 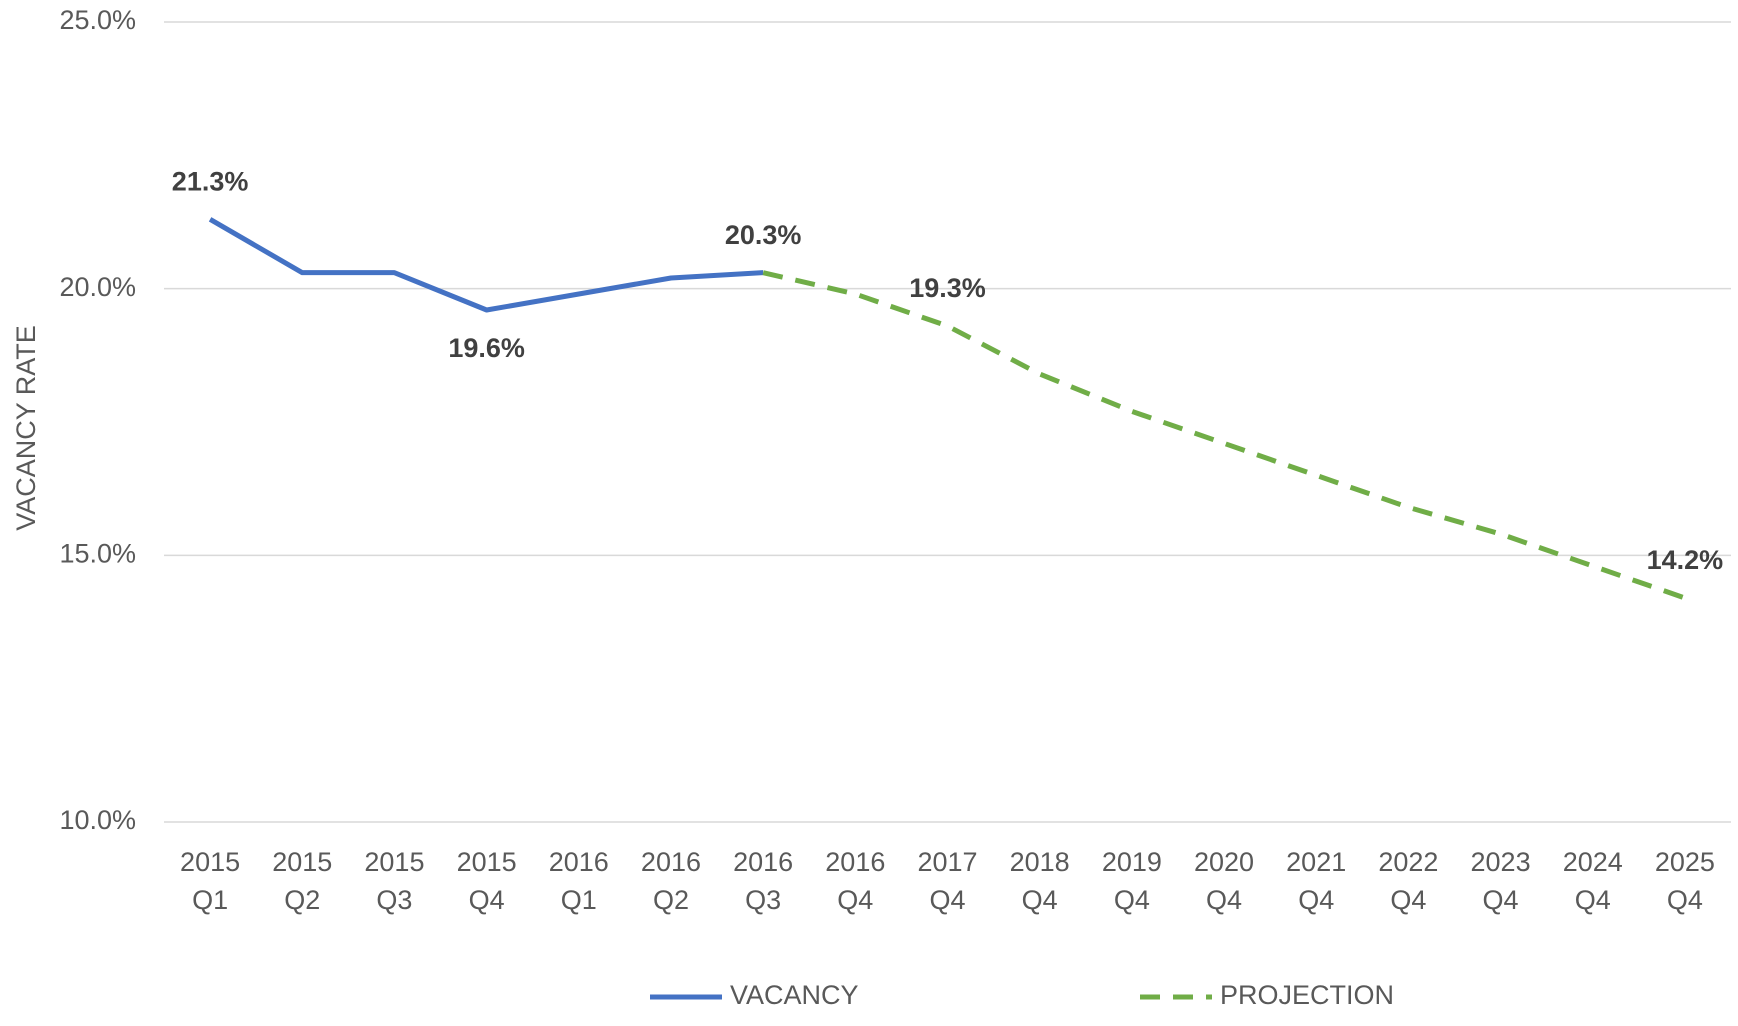 What do you see at coordinates (97, 20) in the screenshot?
I see `y-tick-label: 25.0%` at bounding box center [97, 20].